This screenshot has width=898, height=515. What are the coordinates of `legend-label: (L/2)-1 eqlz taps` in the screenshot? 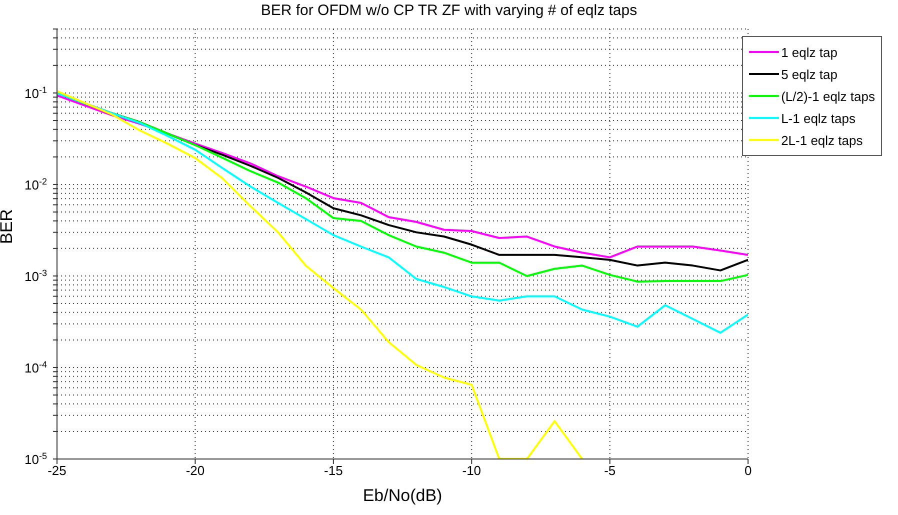 It's located at (828, 96).